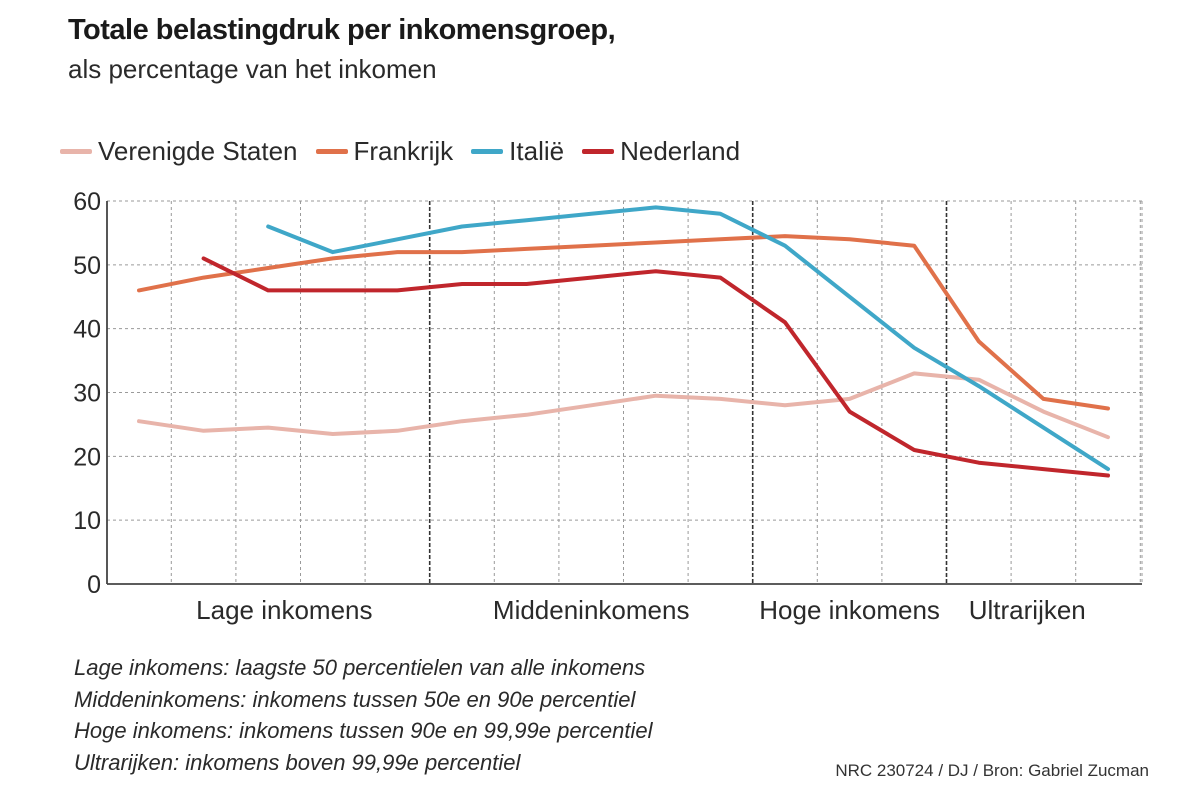 The width and height of the screenshot is (1179, 808). Describe the element at coordinates (849, 610) in the screenshot. I see `x-group-label: Hoge inkomens` at that location.